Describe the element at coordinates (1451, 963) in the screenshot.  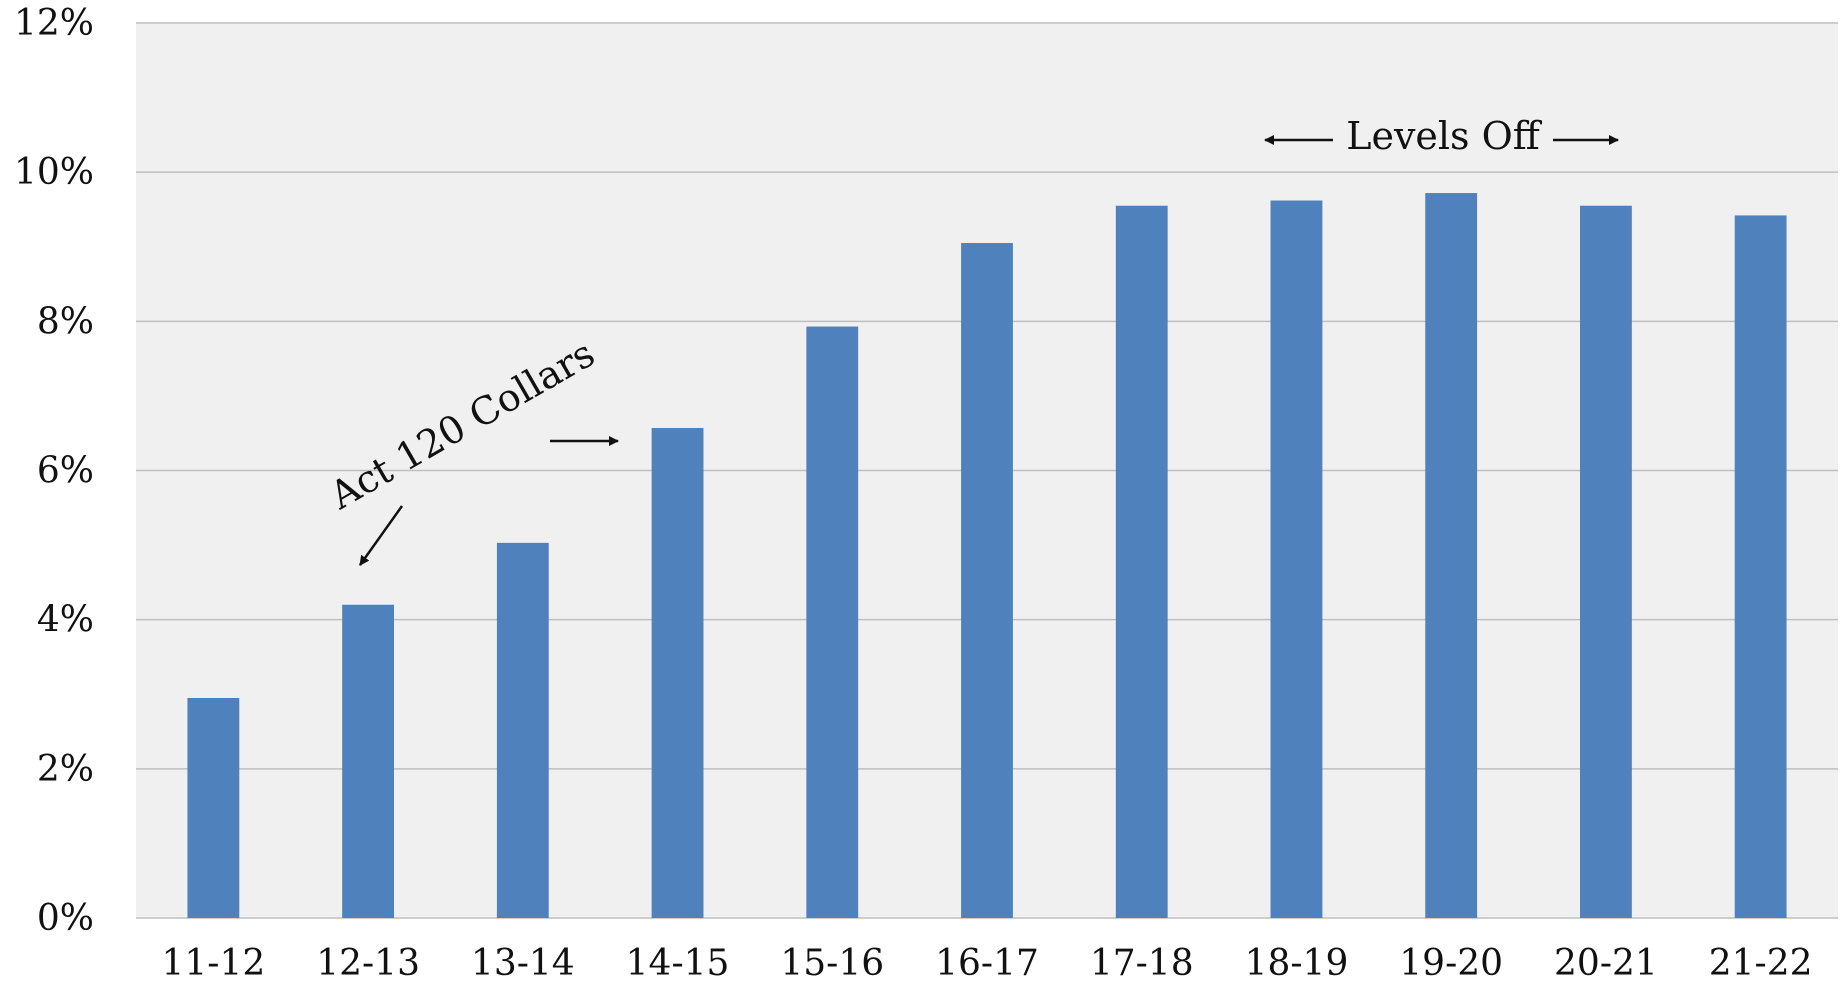
I see `x-tick-label: 19-20` at that location.